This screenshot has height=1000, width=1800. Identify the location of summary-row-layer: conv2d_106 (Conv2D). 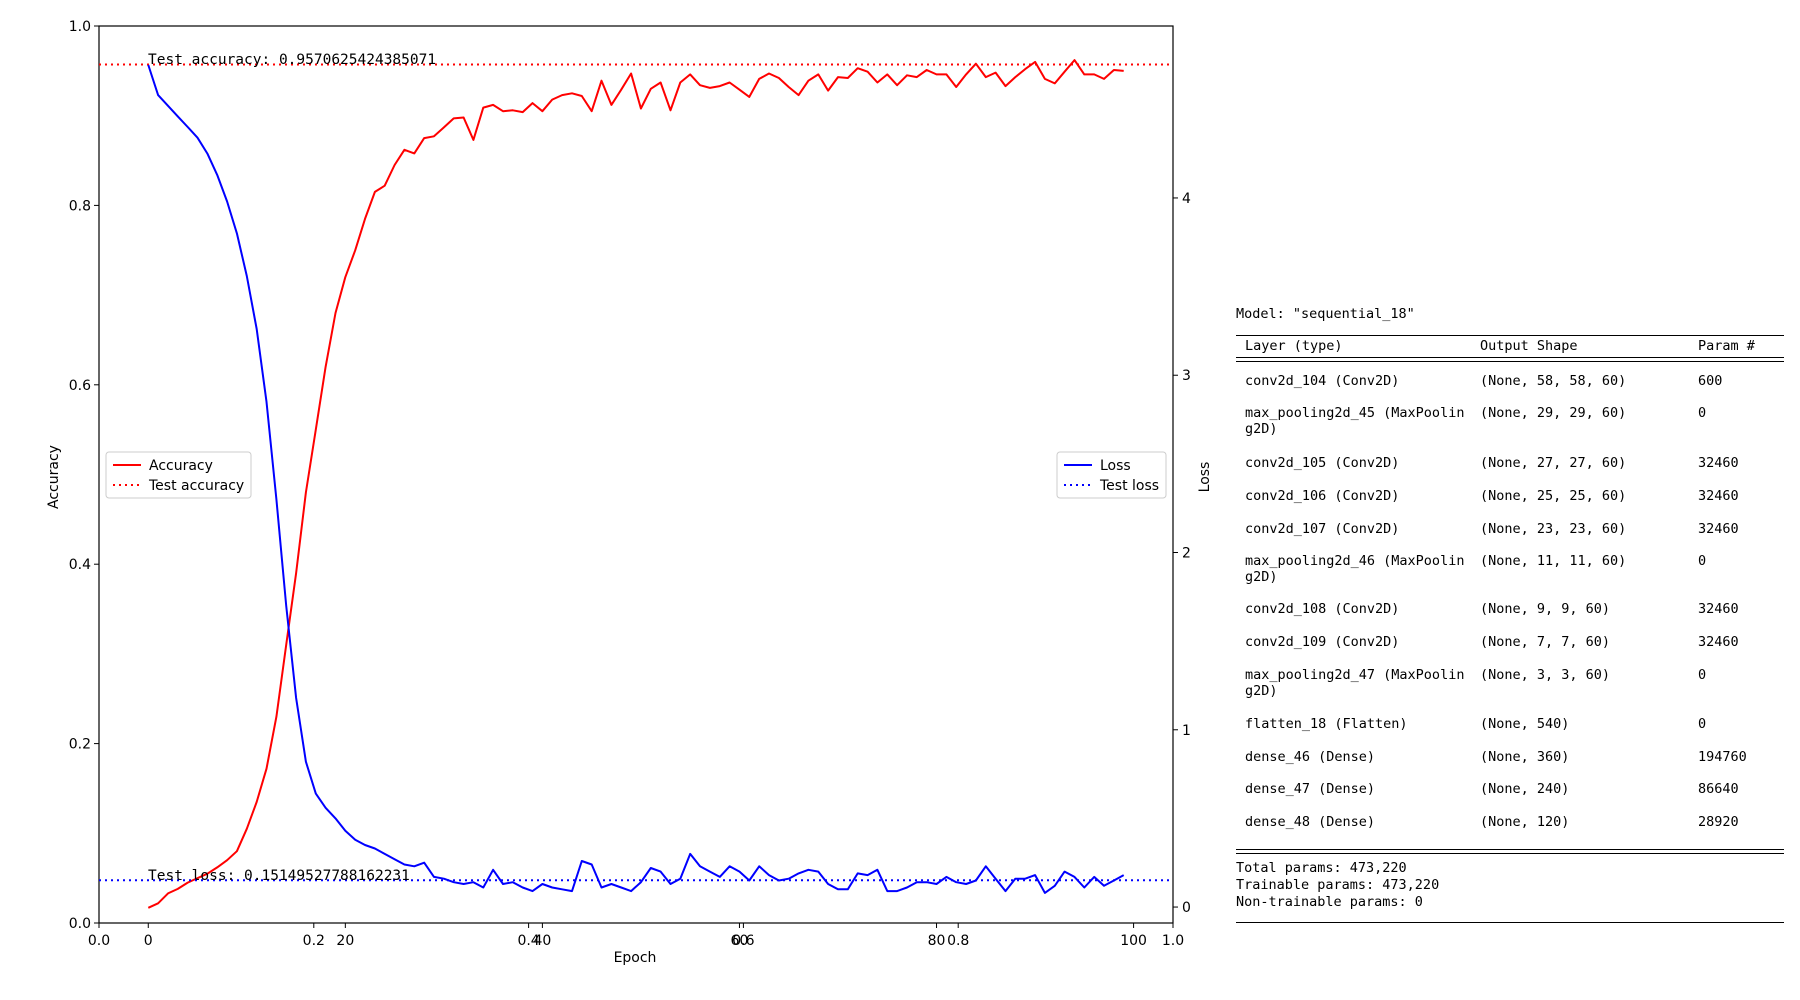
(1322, 496).